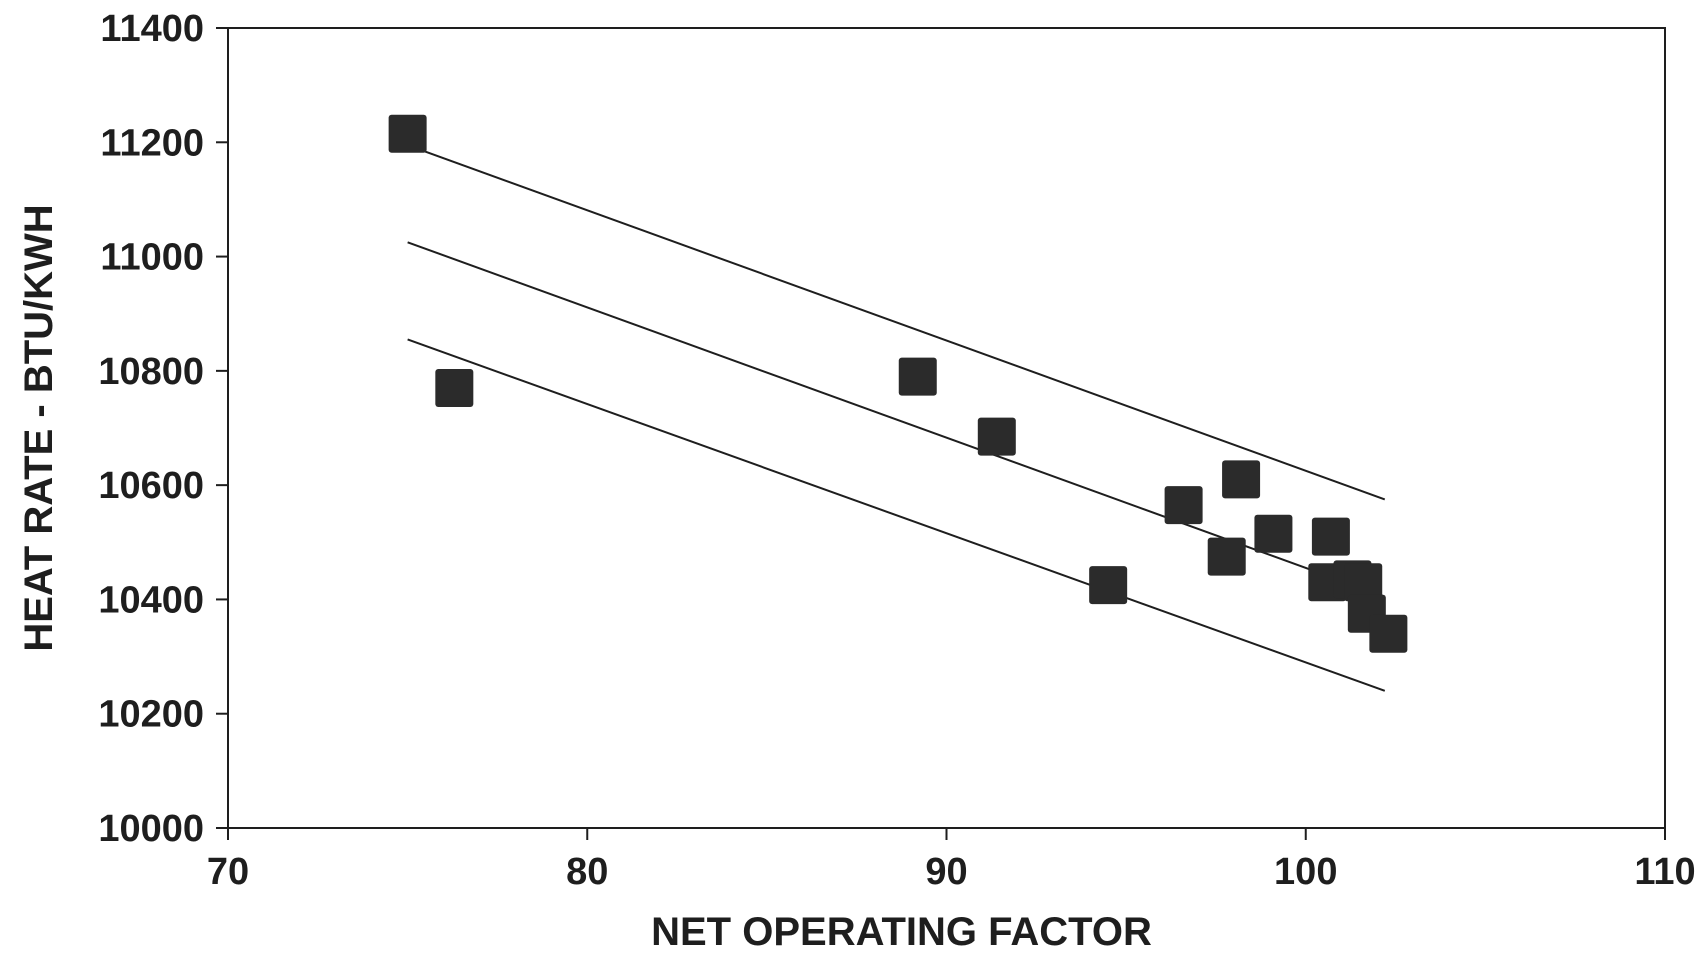 The height and width of the screenshot is (960, 1700). Describe the element at coordinates (1664, 872) in the screenshot. I see `x-tick-label: 110` at that location.